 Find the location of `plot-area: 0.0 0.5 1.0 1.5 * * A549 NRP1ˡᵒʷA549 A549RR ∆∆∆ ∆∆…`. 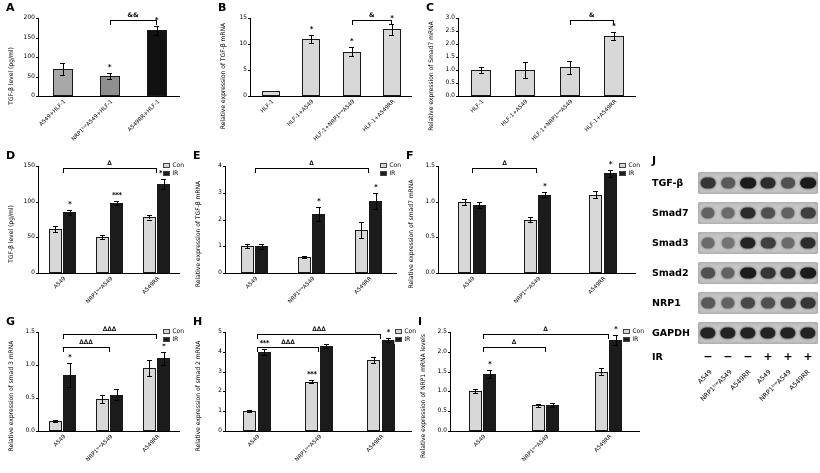

plot-area: 0.0 0.5 1.0 1.5 * * A549 NRP1ˡᵒʷA549 A549RR ∆∆∆ ∆∆… is located at coordinates (102, 394).